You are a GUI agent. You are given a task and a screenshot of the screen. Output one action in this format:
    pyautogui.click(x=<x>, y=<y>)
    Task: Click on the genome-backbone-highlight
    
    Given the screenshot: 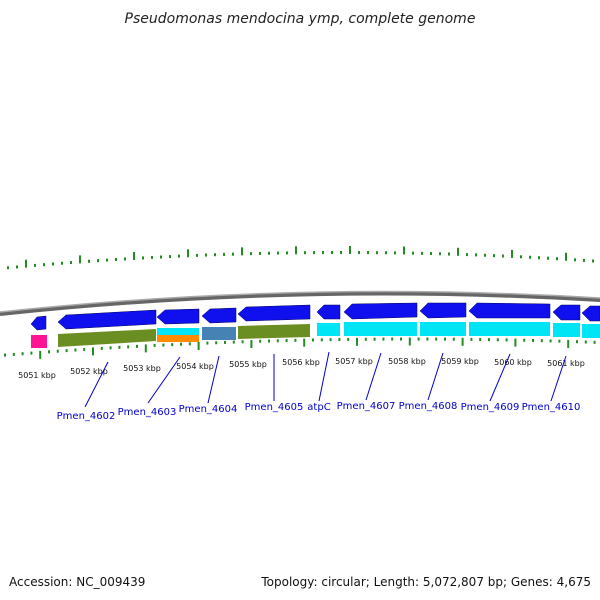 What is the action you would take?
    pyautogui.click(x=300, y=301)
    